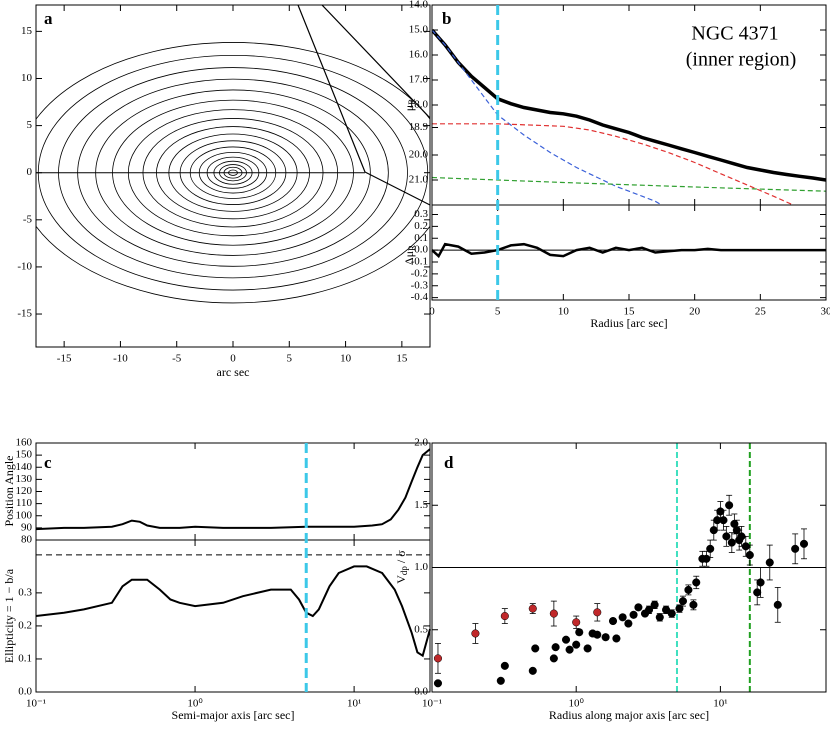 The image size is (830, 730). What do you see at coordinates (120, 359) in the screenshot?
I see `x-tick-label: -10` at bounding box center [120, 359].